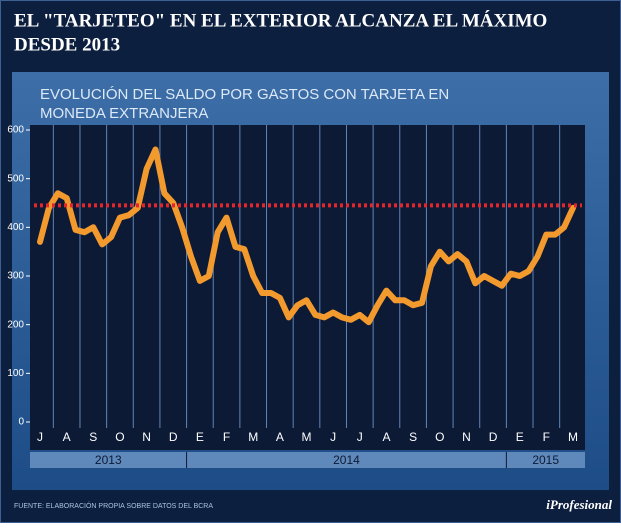 The height and width of the screenshot is (528, 621). What do you see at coordinates (545, 460) in the screenshot?
I see `year-label: 2015` at bounding box center [545, 460].